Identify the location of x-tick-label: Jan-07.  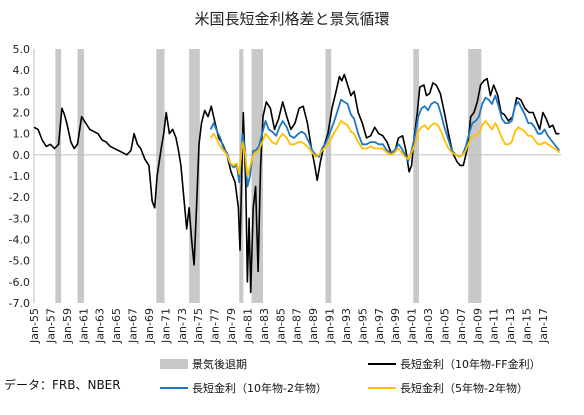
(461, 326).